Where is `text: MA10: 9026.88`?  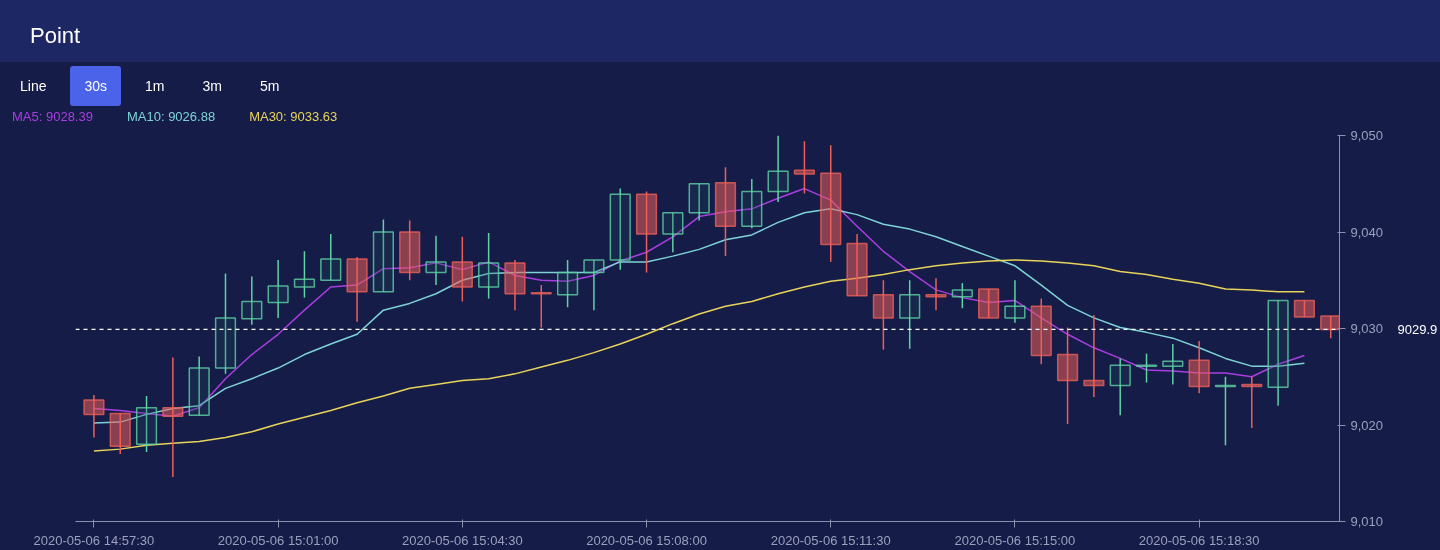 text: MA10: 9026.88 is located at coordinates (171, 116).